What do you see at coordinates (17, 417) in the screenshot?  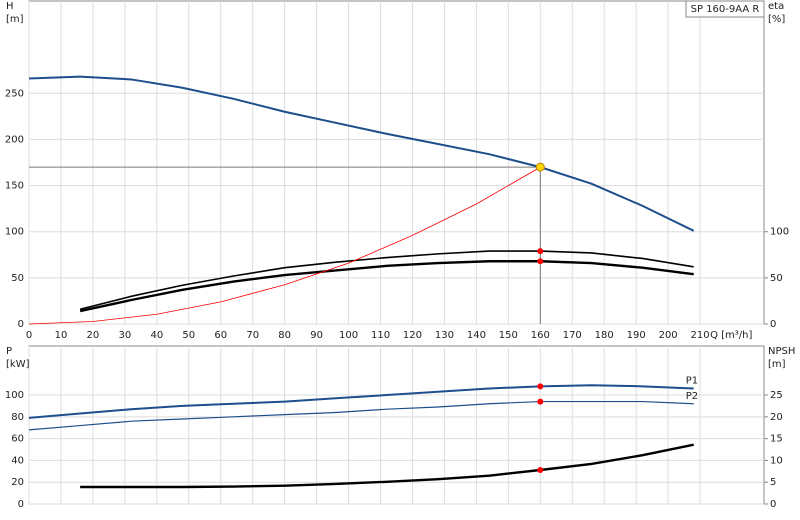 I see `y-tick-label: 80` at bounding box center [17, 417].